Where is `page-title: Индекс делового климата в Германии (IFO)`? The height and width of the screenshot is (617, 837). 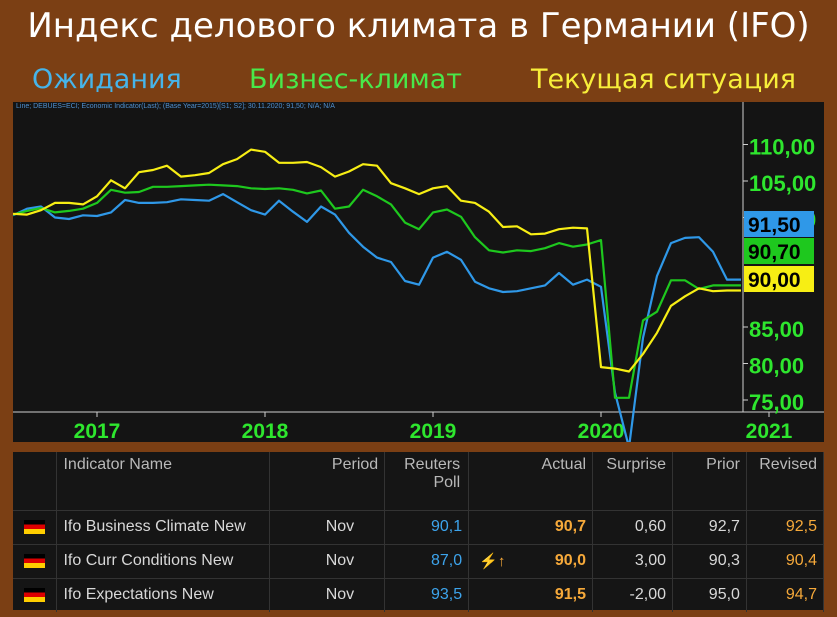 page-title: Индекс делового климата в Германии (IFO) is located at coordinates (418, 26).